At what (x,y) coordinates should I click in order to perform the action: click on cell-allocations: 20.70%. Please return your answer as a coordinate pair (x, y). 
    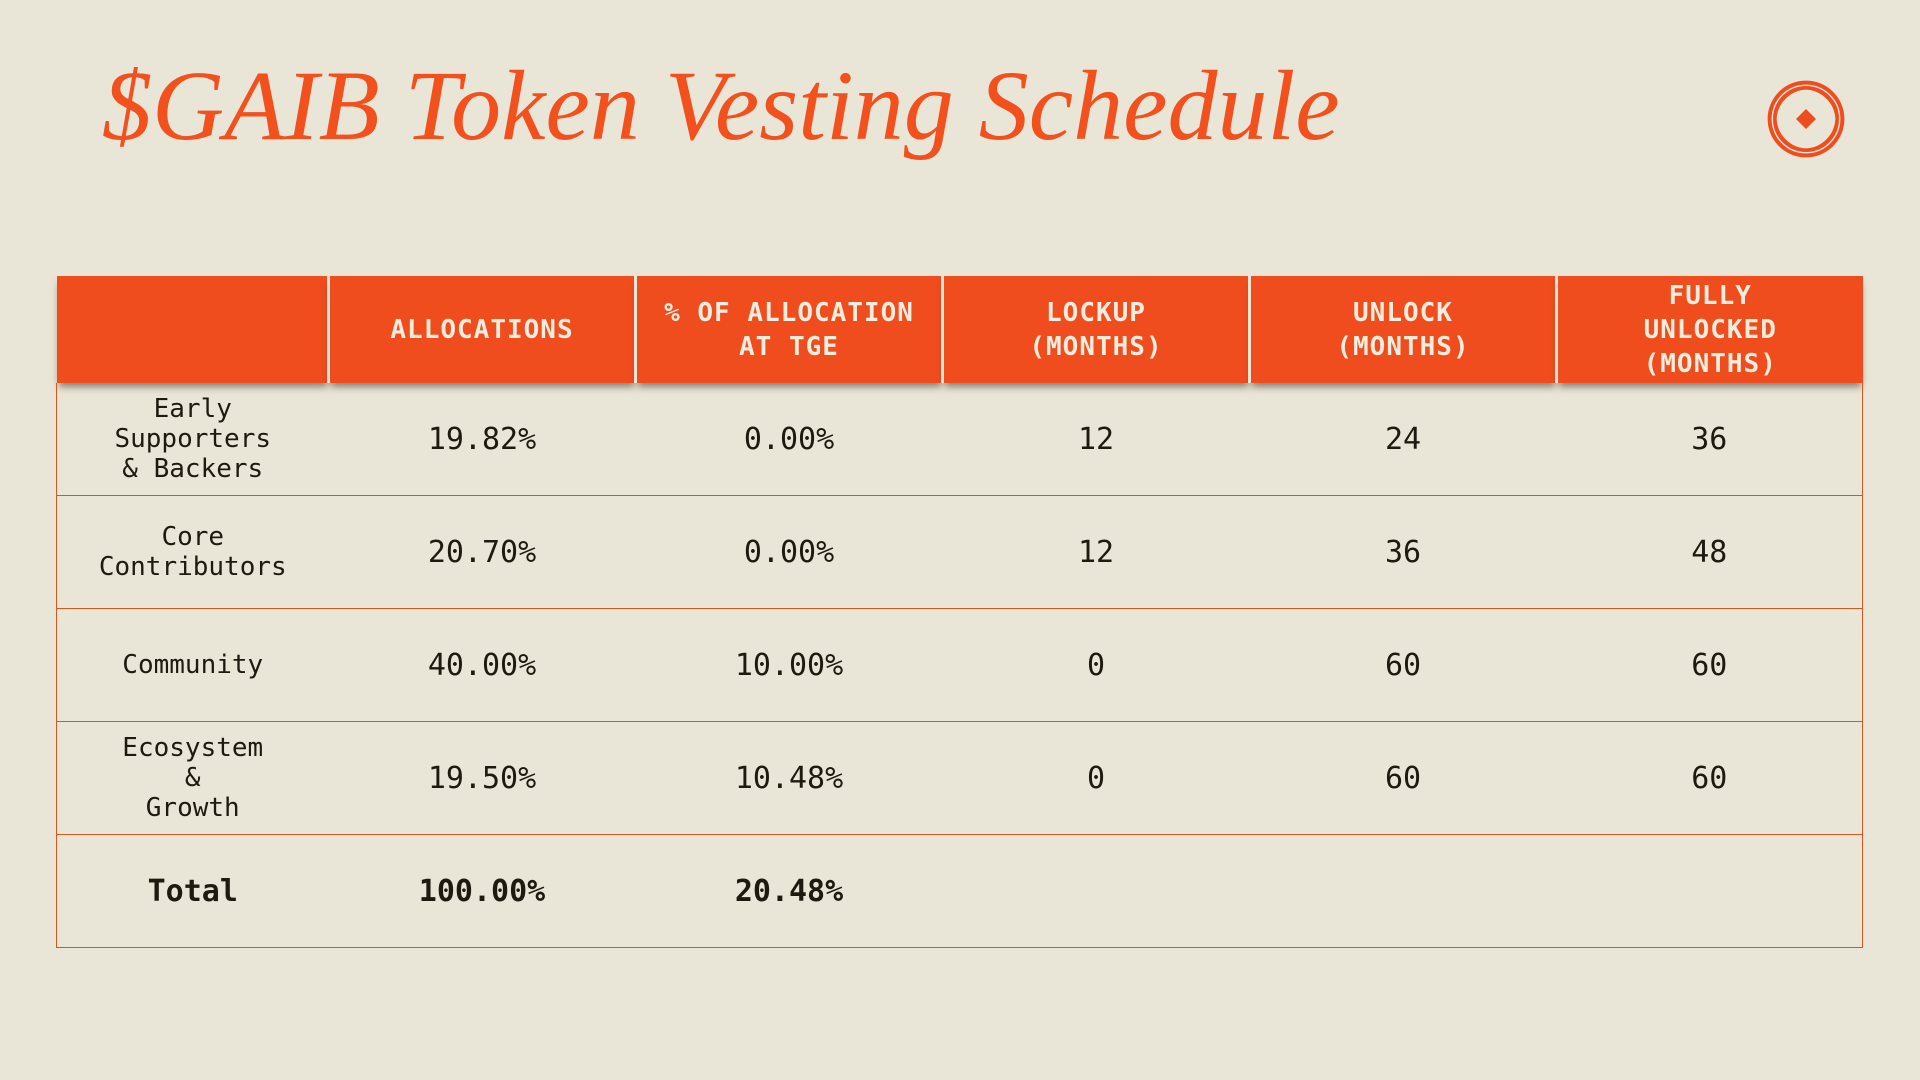
    Looking at the image, I should click on (482, 552).